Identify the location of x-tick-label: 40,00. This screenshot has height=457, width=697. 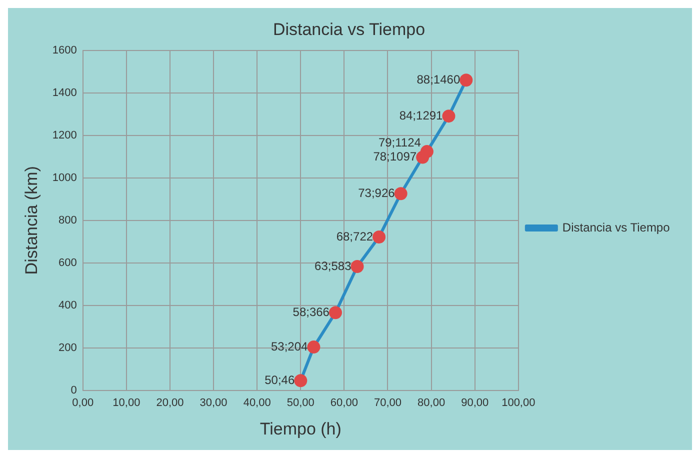
(257, 403).